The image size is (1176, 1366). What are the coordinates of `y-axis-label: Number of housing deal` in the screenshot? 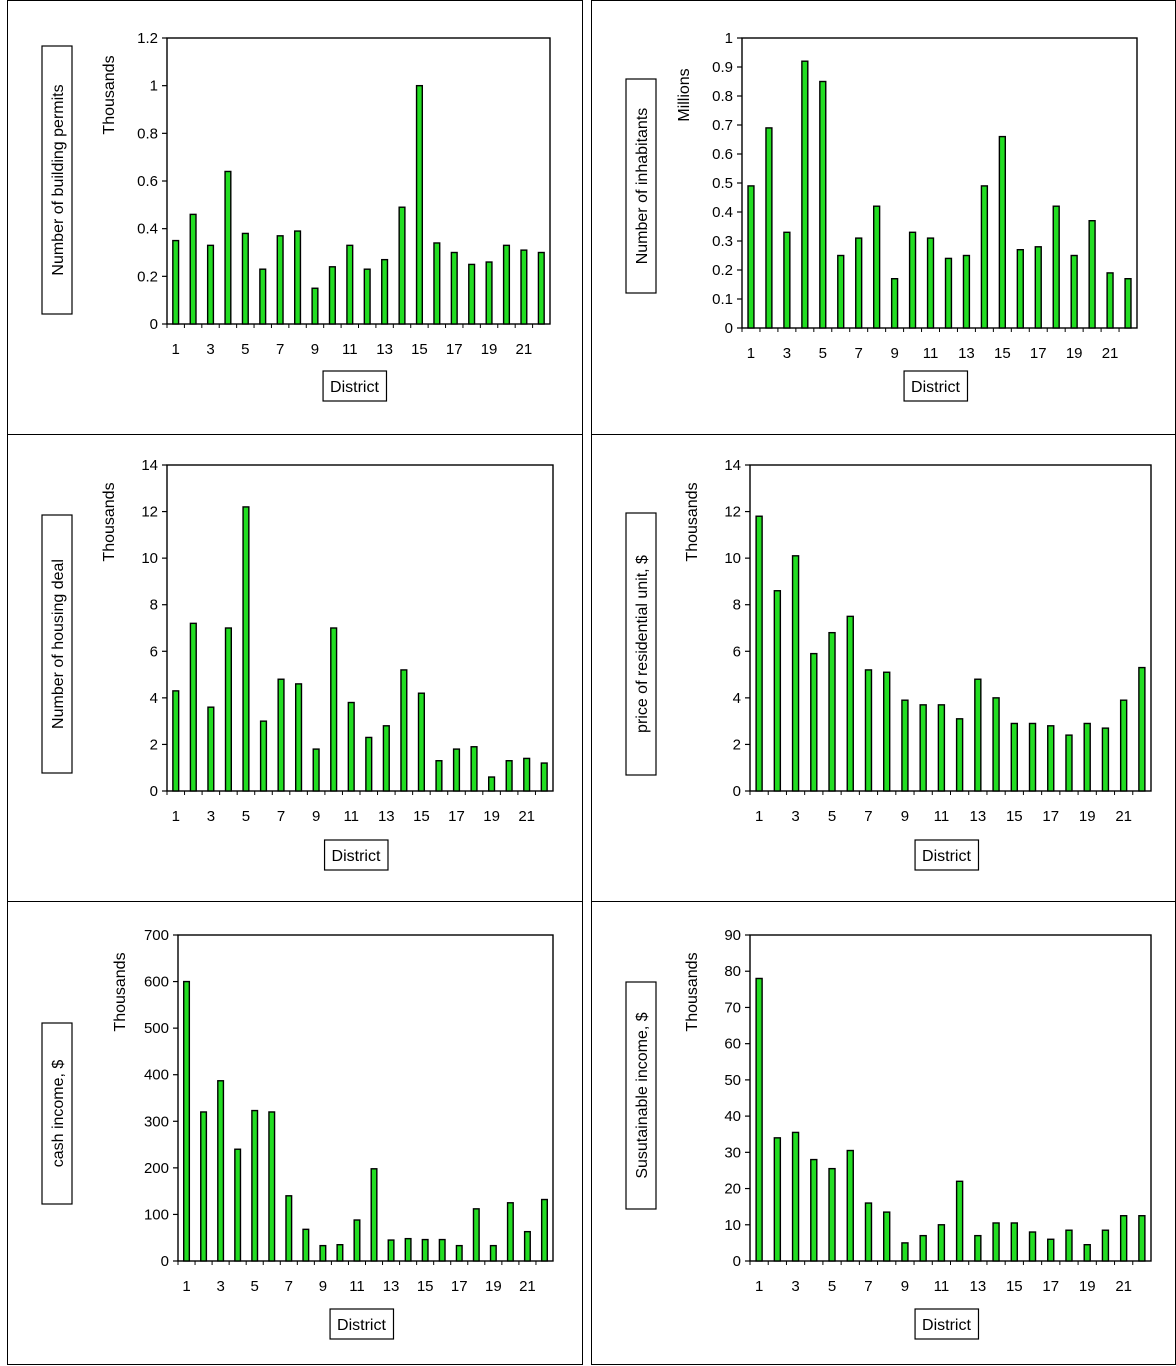 It's located at (58, 644).